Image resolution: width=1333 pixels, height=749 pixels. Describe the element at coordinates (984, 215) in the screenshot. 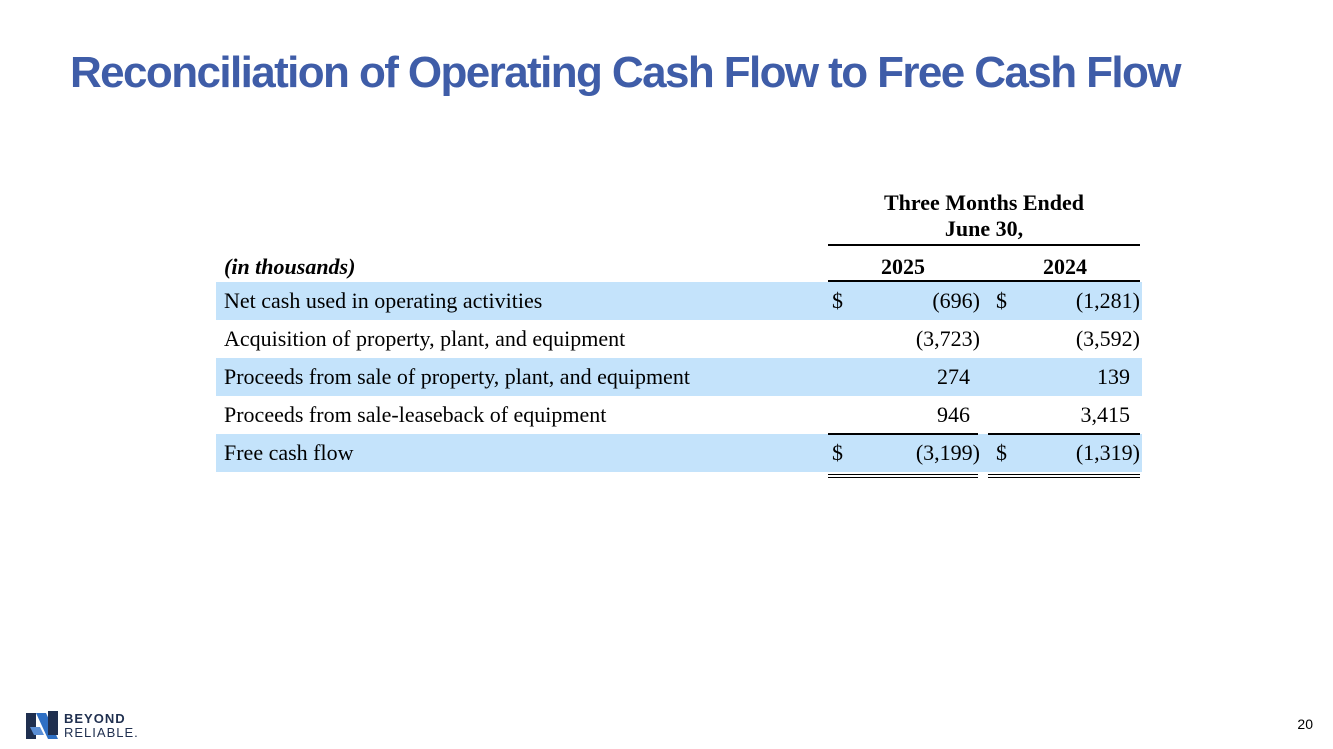

I see `period-header: Three Months Ended June 30,` at that location.